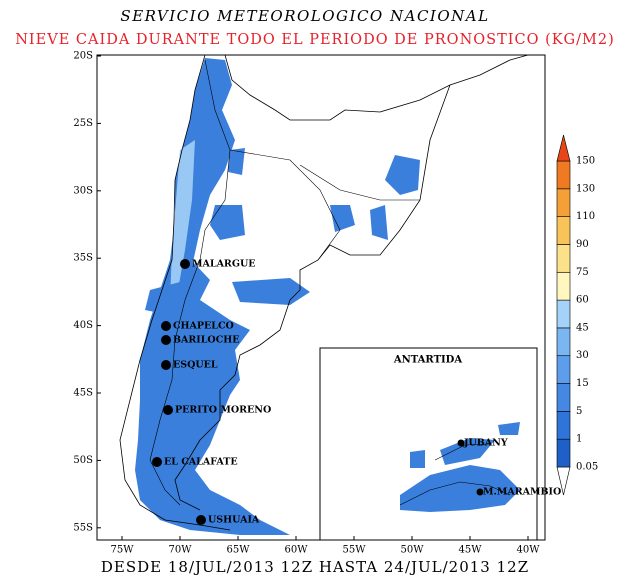 The image size is (635, 582). What do you see at coordinates (296, 550) in the screenshot?
I see `lon-tick-label: 60W` at bounding box center [296, 550].